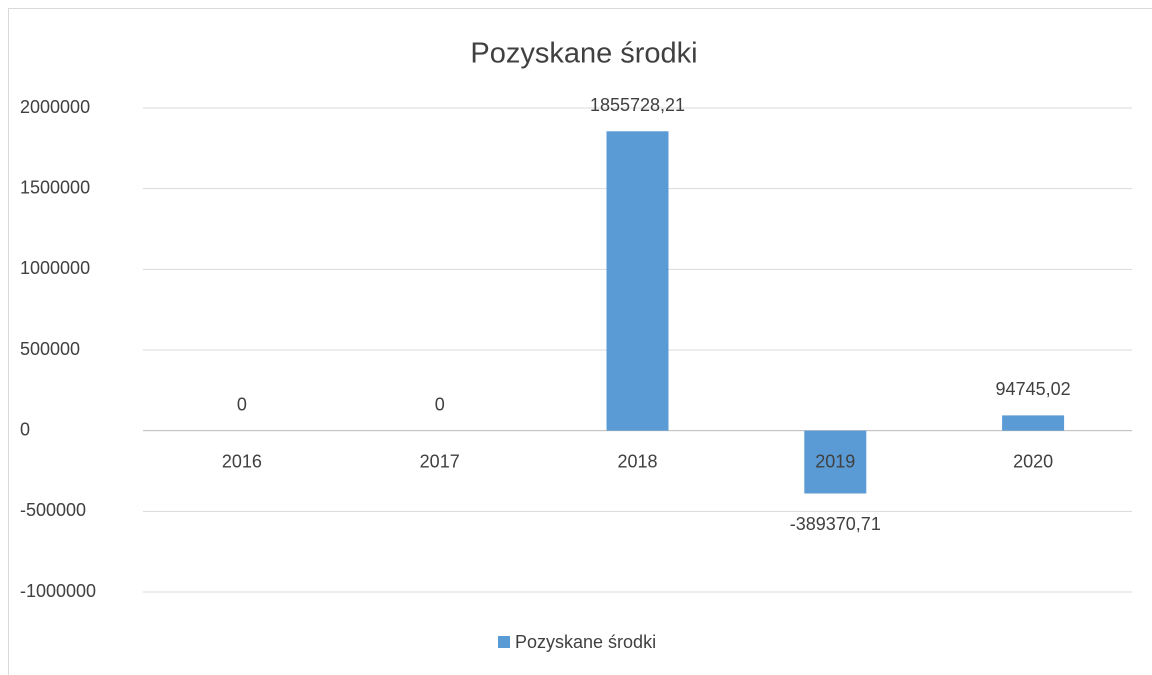  I want to click on x-tick-label: 2018, so click(637, 461).